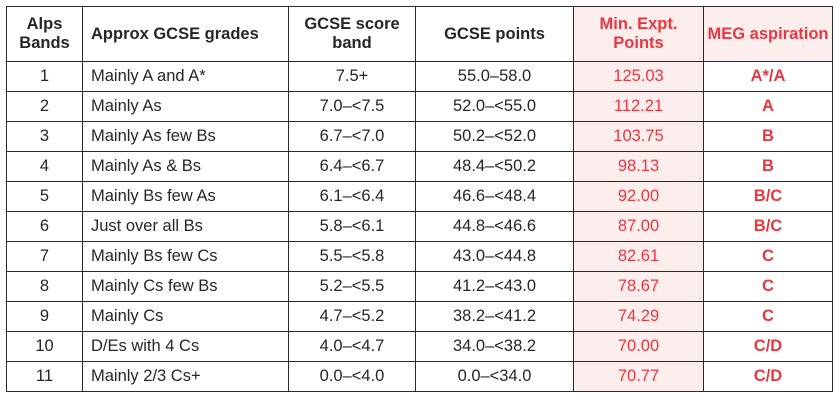 This screenshot has width=840, height=406. I want to click on cell-approx-grades: Mainly As, so click(185, 106).